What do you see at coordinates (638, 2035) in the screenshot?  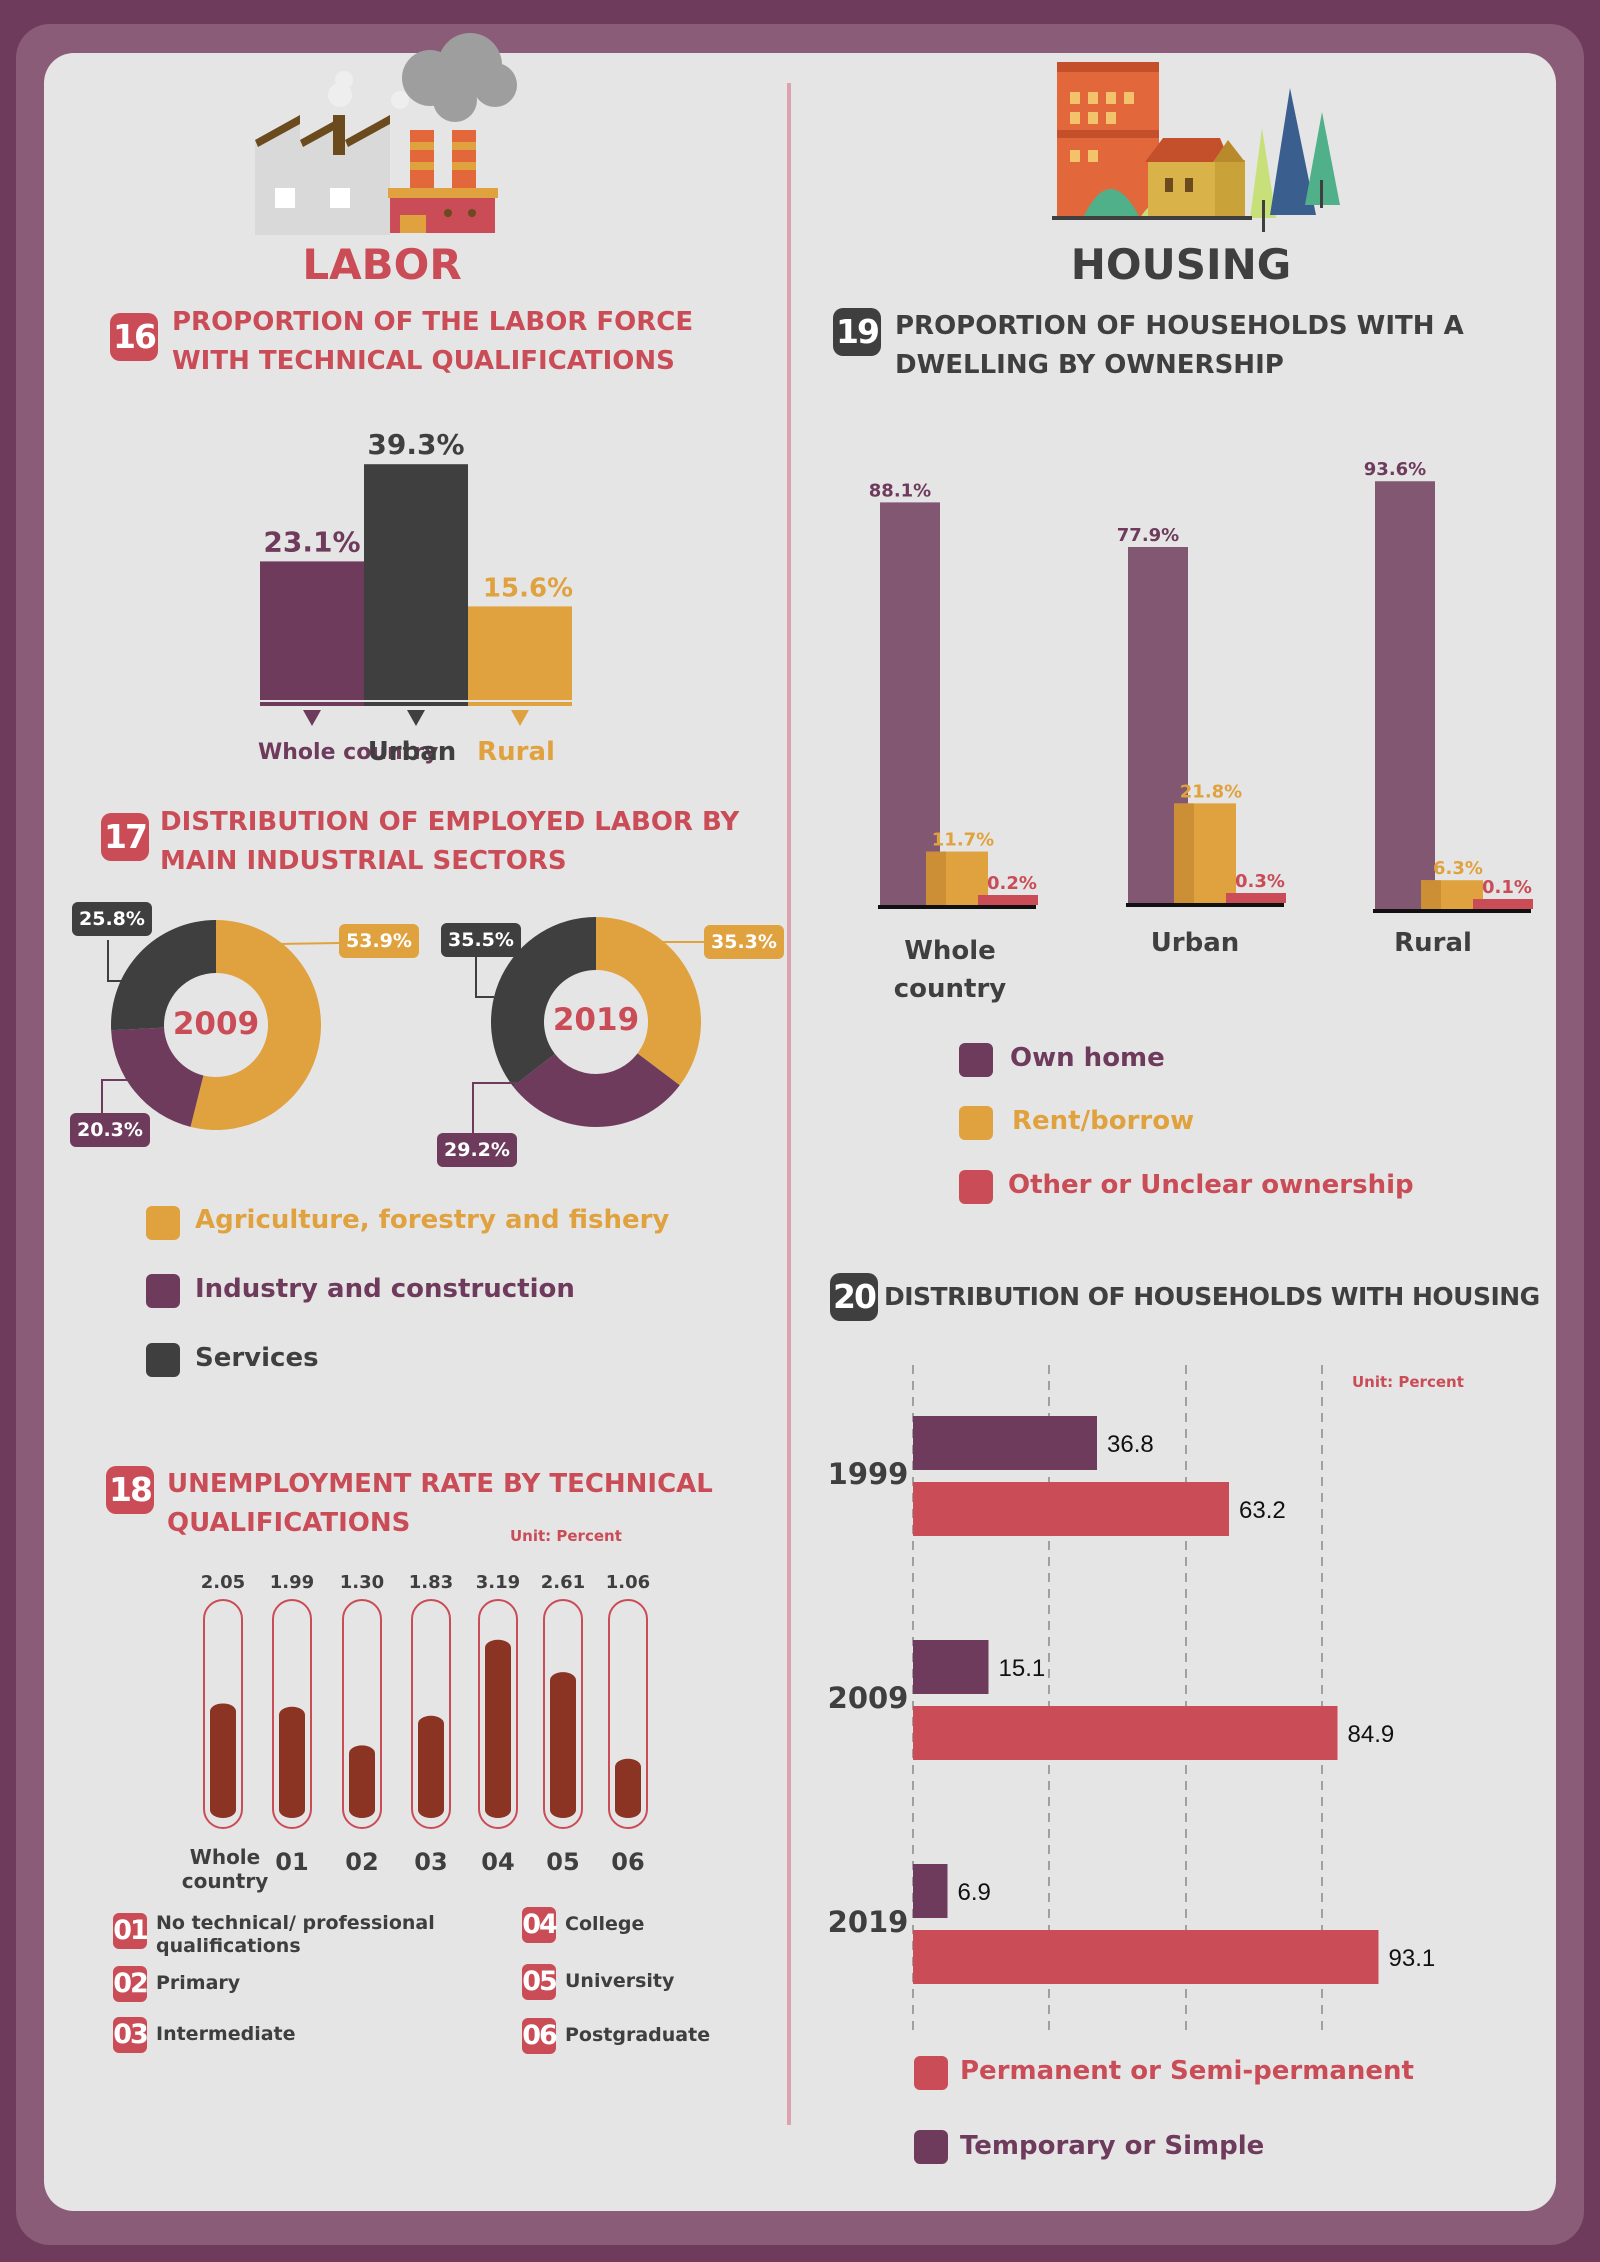 I see `code-legend-text: Postgraduate` at bounding box center [638, 2035].